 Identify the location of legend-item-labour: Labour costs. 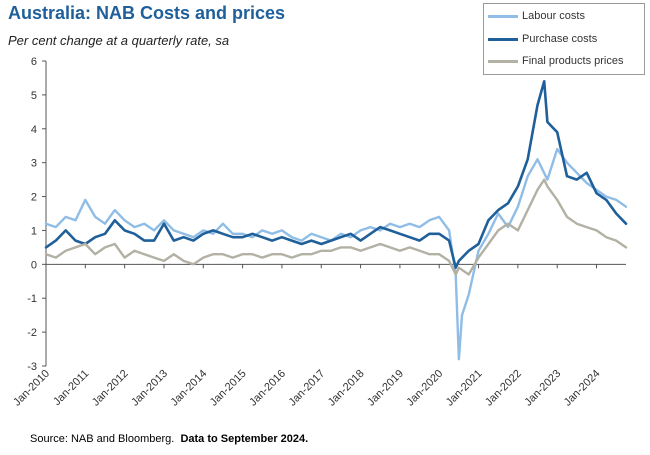
(536, 16).